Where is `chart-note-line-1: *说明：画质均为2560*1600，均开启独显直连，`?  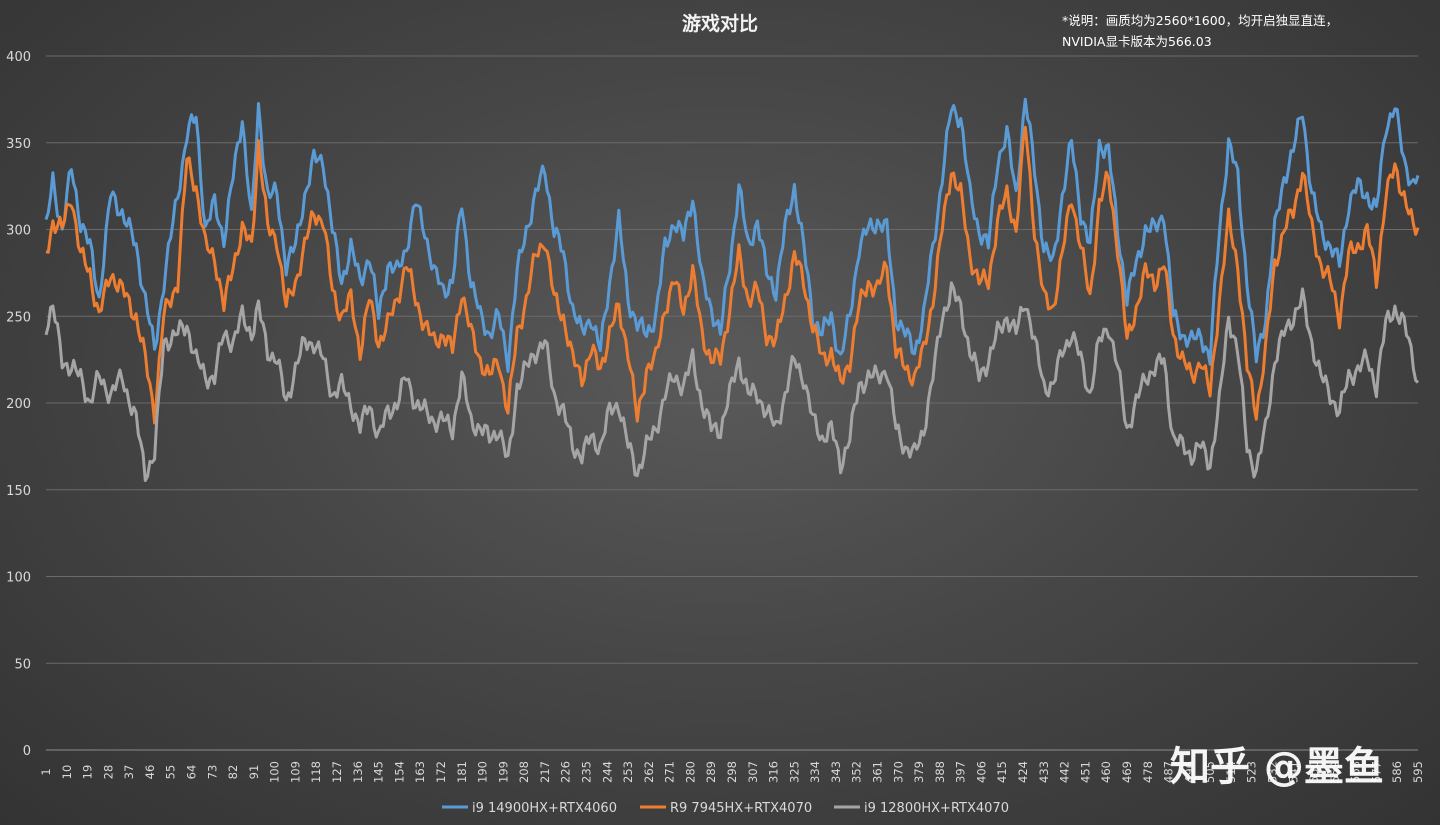
chart-note-line-1: *说明：画质均为2560*1600，均开启独显直连， is located at coordinates (1200, 20).